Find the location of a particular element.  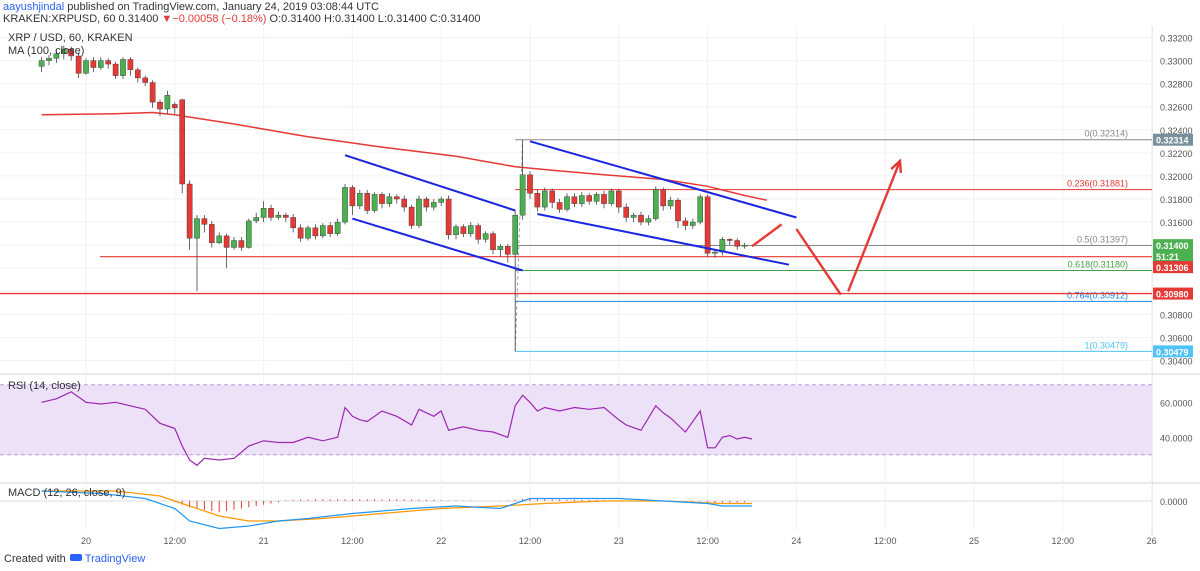

price-badge-label: 0.31306 is located at coordinates (1172, 268).